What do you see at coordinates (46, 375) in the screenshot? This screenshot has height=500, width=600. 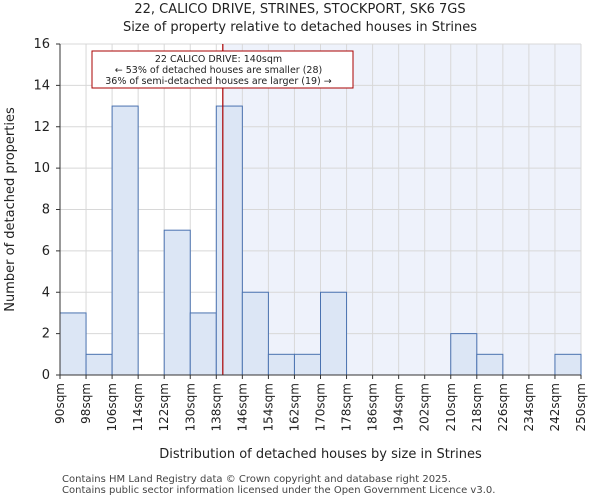 I see `y-tick-label: 0` at bounding box center [46, 375].